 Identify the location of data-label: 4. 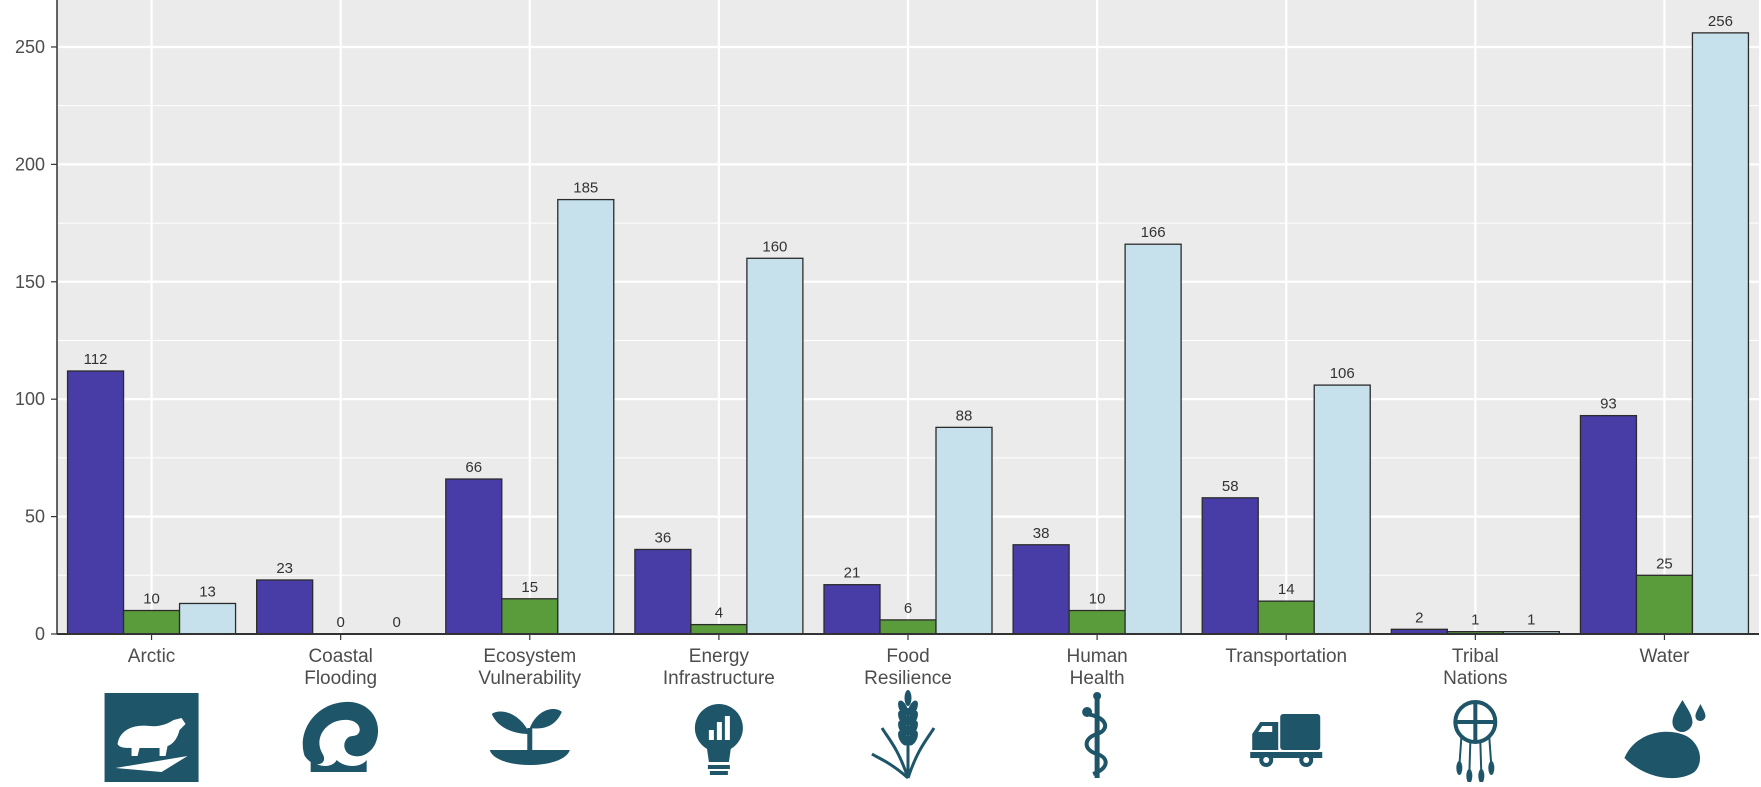
(719, 613).